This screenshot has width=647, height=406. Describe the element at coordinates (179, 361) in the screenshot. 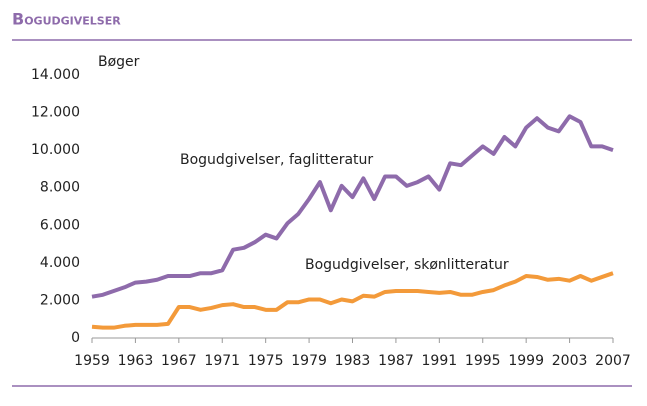

I see `x-tick-label: 1967` at that location.